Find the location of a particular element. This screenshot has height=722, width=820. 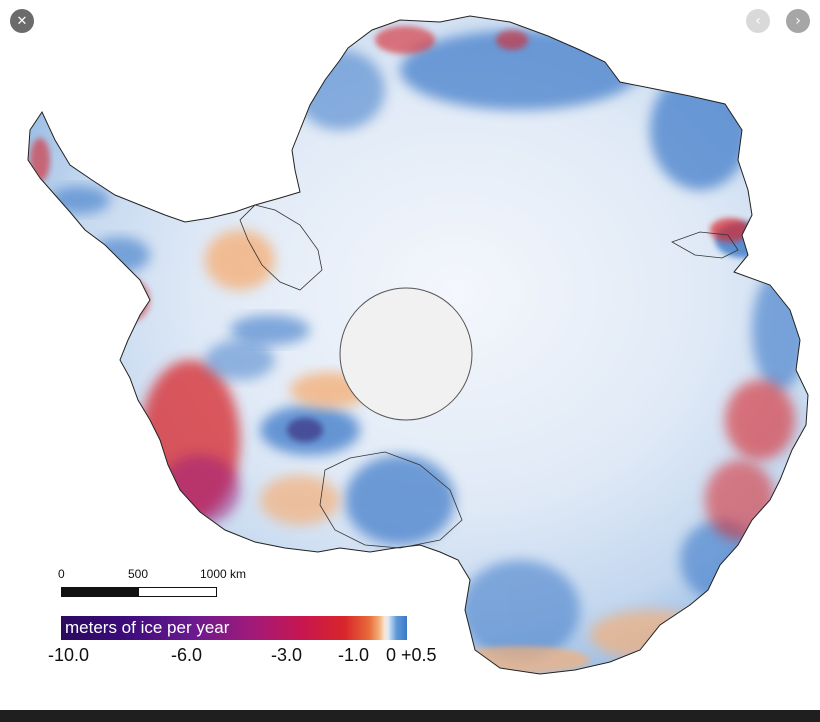

legend-tick: 0 +0.5 is located at coordinates (411, 655).